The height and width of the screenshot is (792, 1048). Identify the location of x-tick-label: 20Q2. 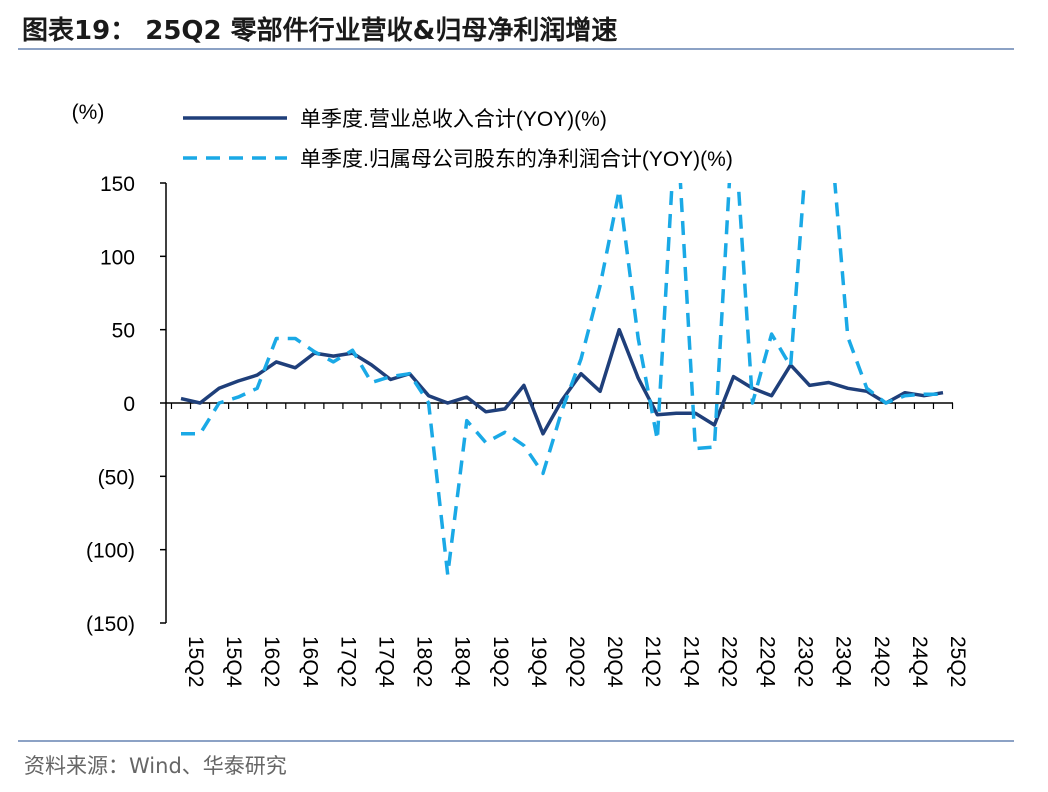
(576, 661).